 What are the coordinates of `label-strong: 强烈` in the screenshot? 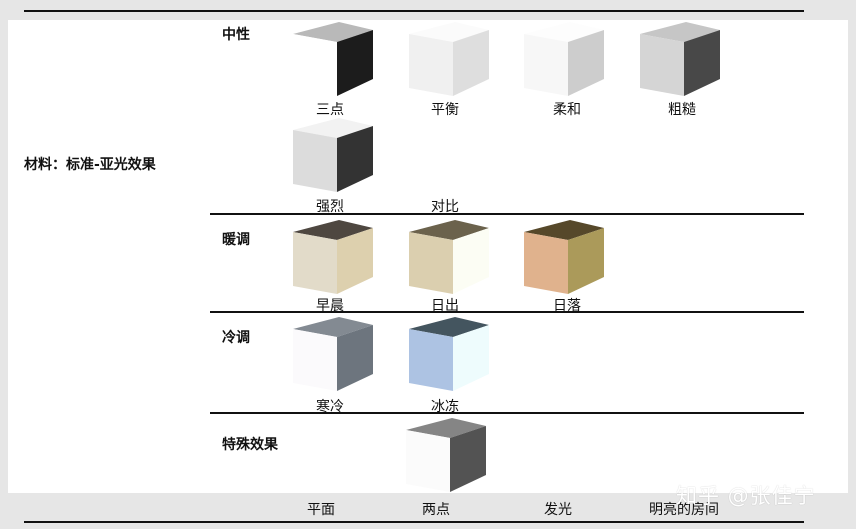 It's located at (330, 207).